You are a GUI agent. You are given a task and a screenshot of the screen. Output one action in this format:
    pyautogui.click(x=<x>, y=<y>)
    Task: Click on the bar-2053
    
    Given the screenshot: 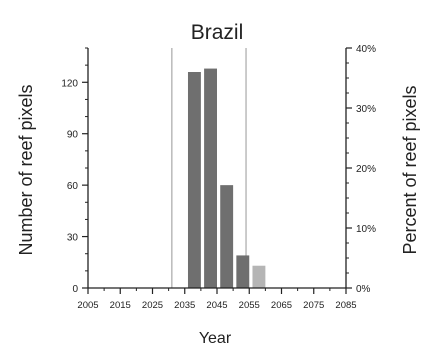 What is the action you would take?
    pyautogui.click(x=243, y=271)
    